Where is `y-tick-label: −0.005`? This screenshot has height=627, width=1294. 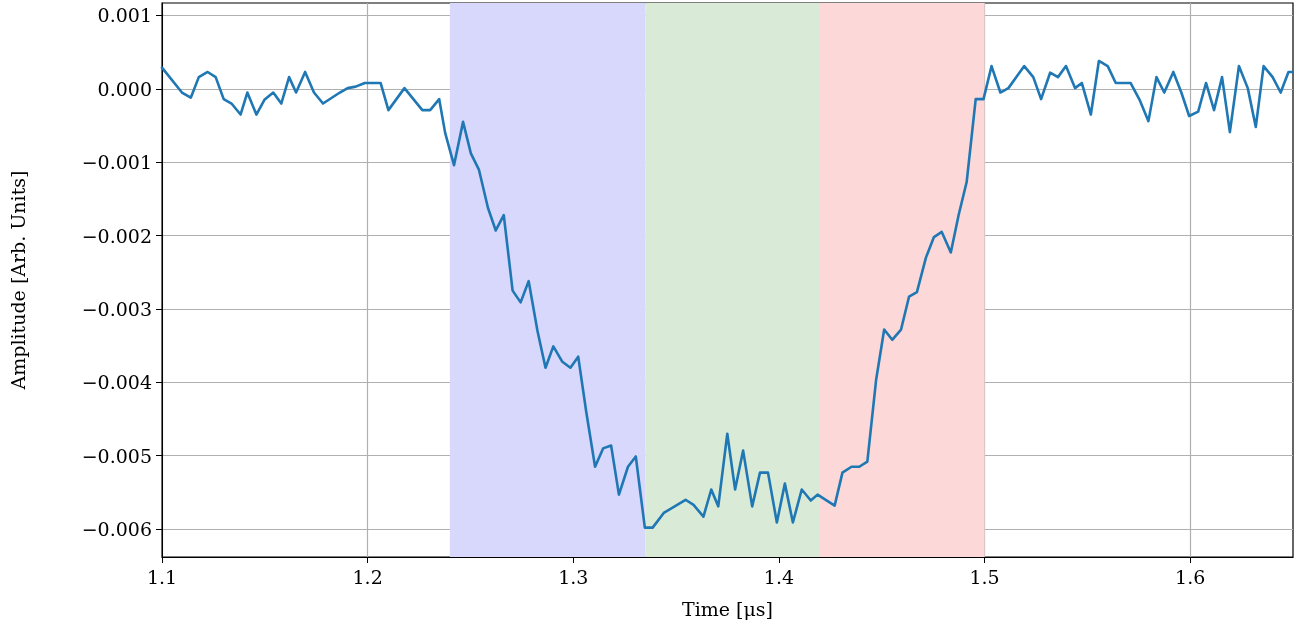
y-tick-label: −0.005 is located at coordinates (116, 455).